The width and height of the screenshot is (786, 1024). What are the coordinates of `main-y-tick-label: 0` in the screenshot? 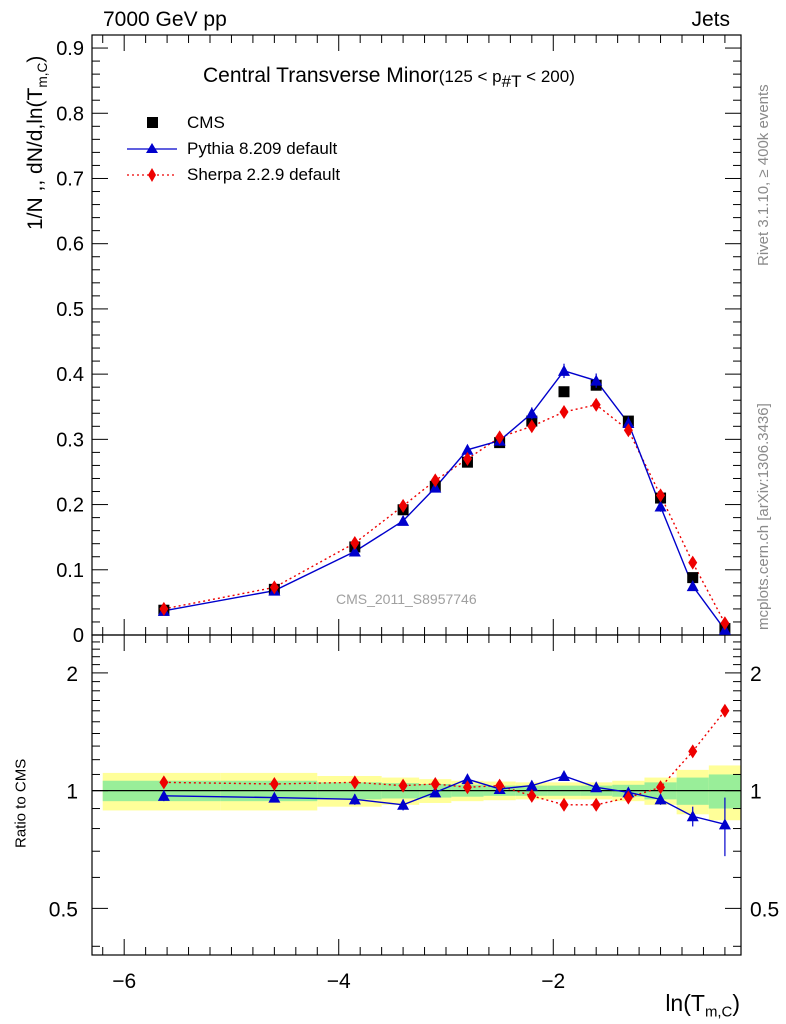 It's located at (78, 636).